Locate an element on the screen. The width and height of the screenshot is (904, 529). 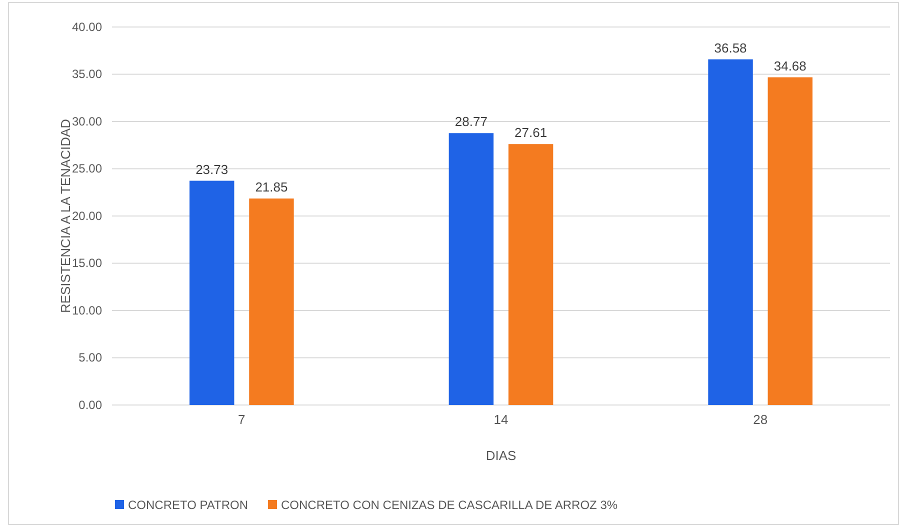
y-tick-label: 40.00 is located at coordinates (87, 27).